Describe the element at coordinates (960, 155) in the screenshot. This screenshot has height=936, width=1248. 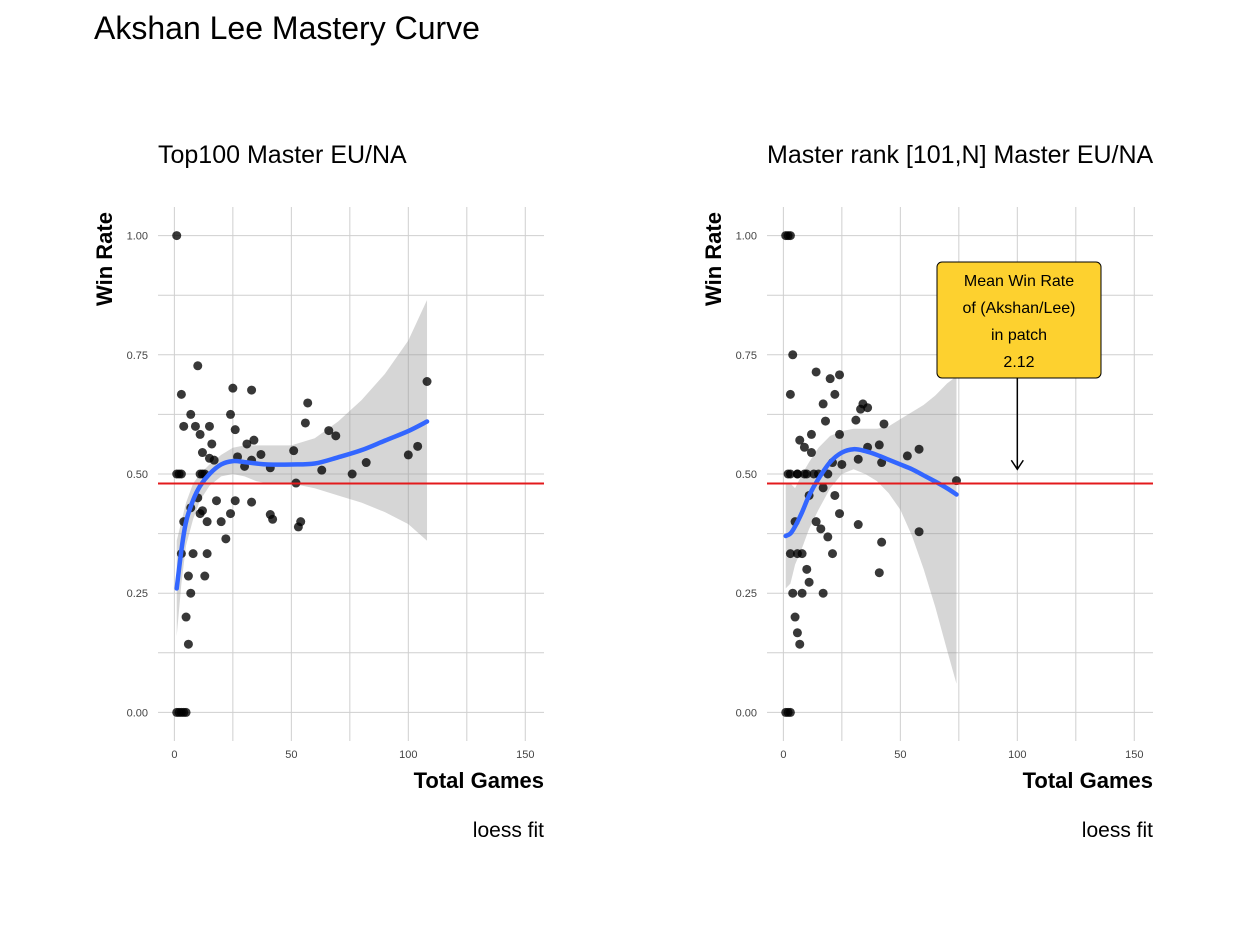
I see `panel-subtitle: Master rank [101,N] Master EU/NA` at that location.